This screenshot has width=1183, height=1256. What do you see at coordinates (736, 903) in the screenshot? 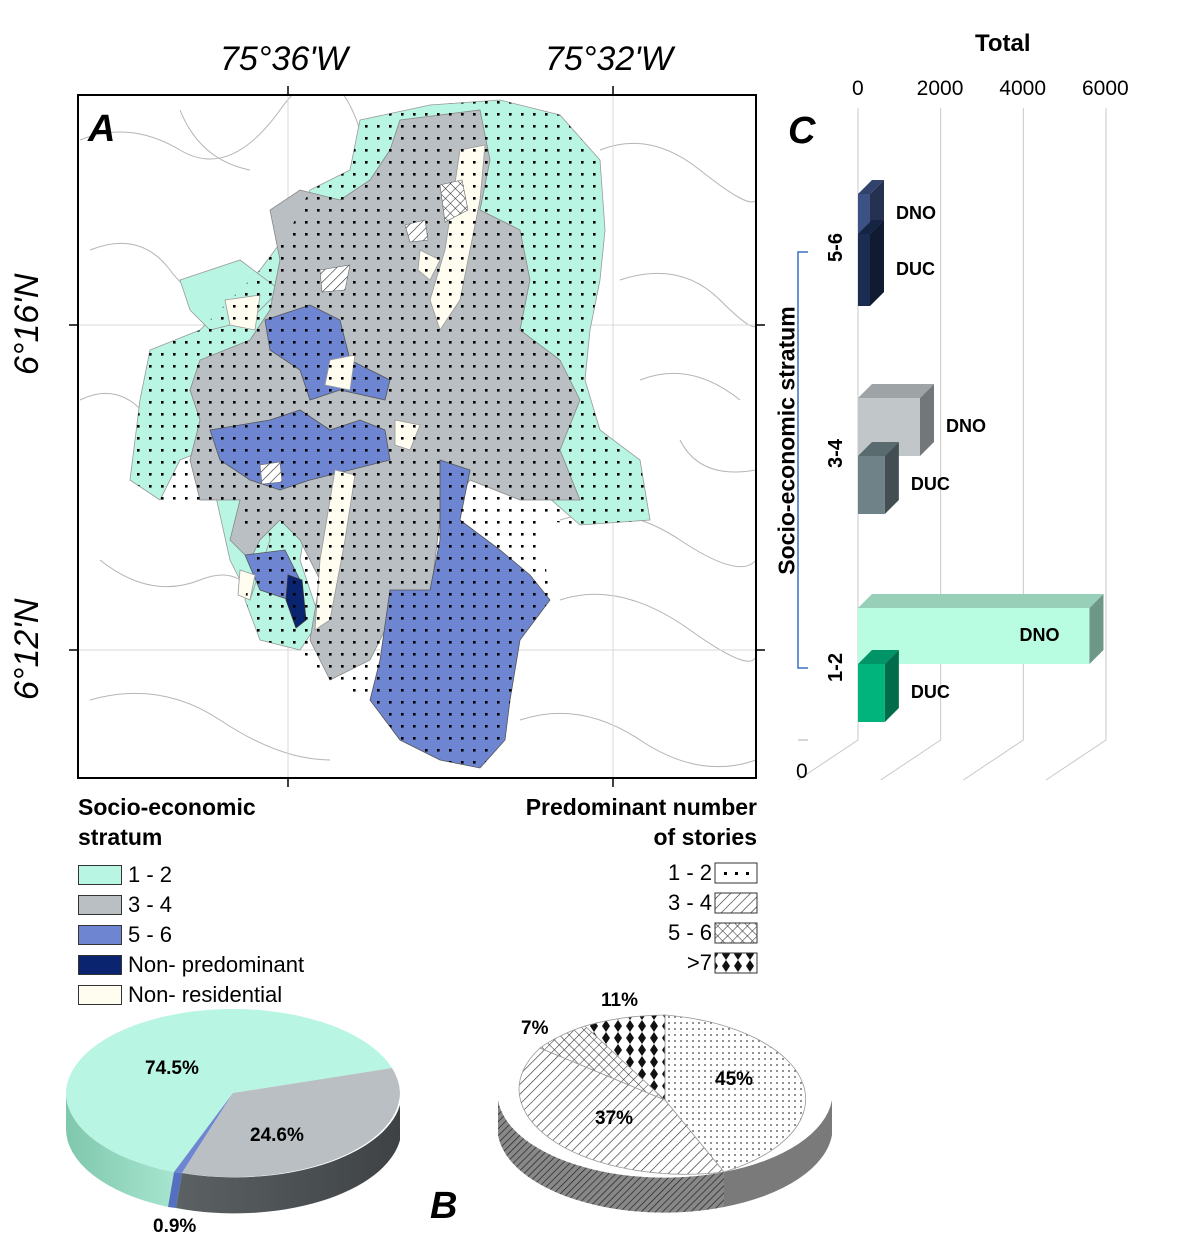
I see `swatch-diagonal` at bounding box center [736, 903].